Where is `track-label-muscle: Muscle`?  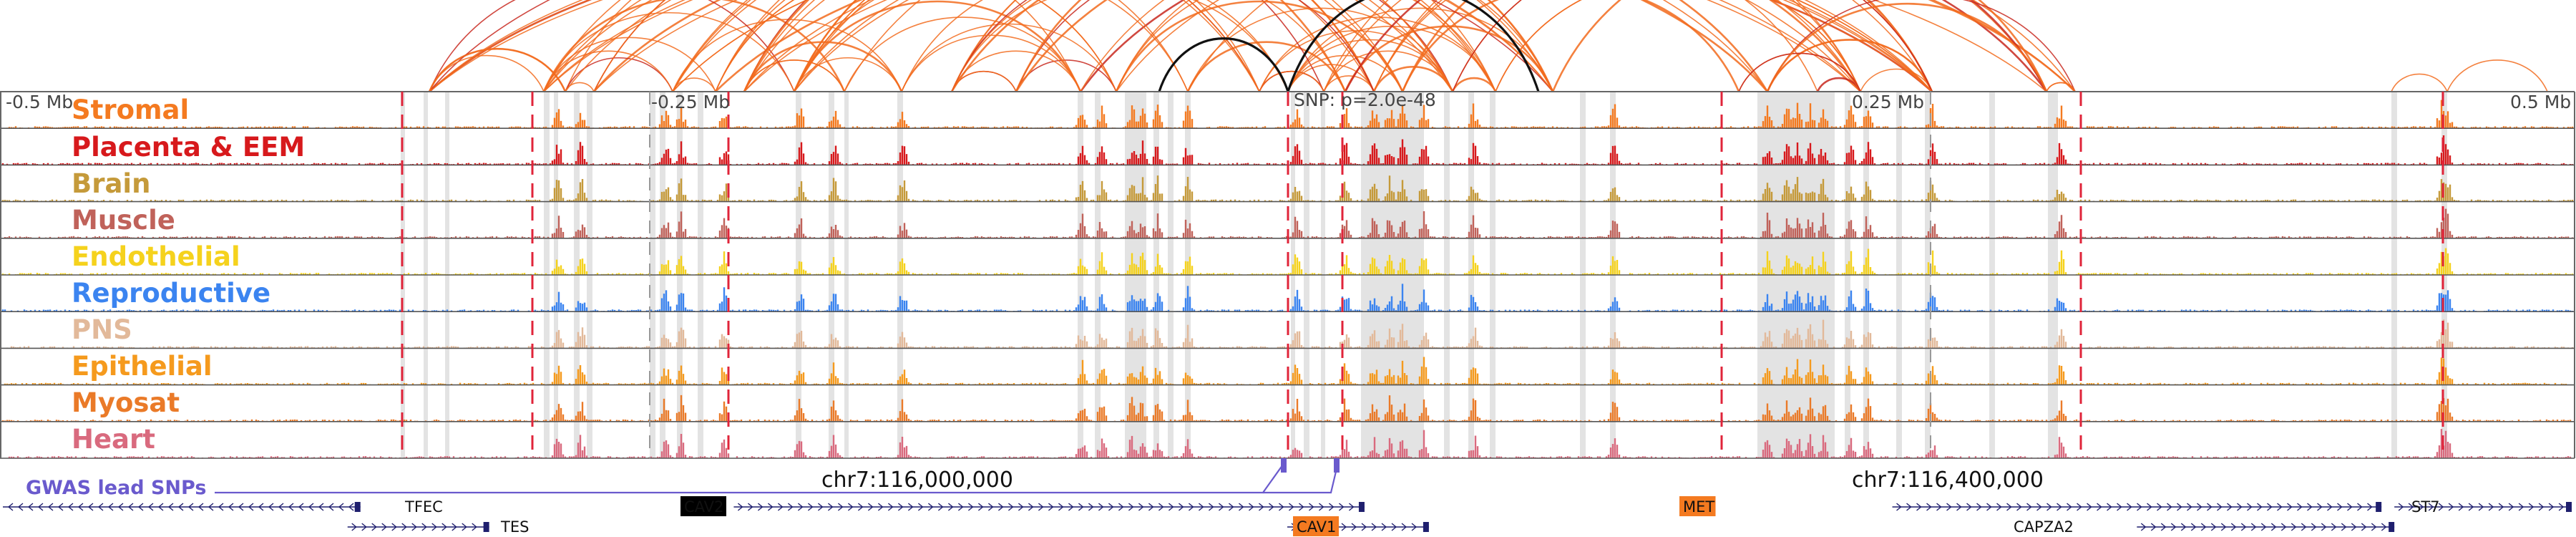 track-label-muscle: Muscle is located at coordinates (123, 220).